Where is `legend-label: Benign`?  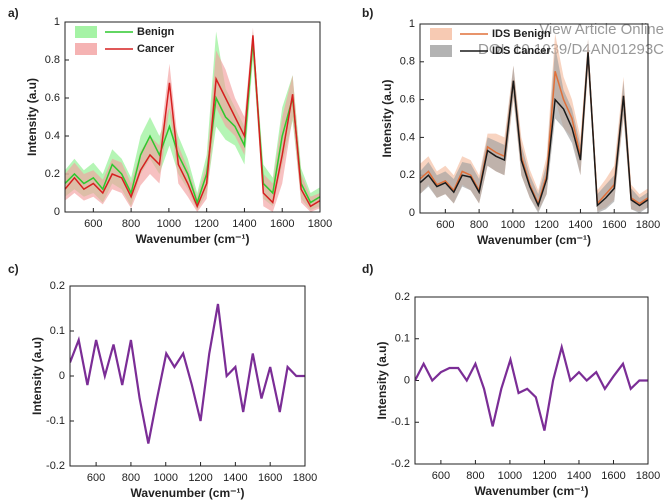
legend-label: Benign is located at coordinates (156, 32).